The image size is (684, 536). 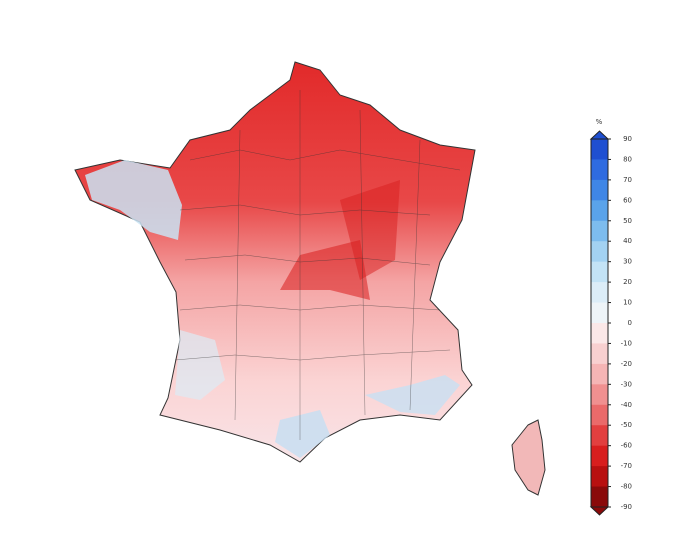 I want to click on south-area, so click(x=302, y=434).